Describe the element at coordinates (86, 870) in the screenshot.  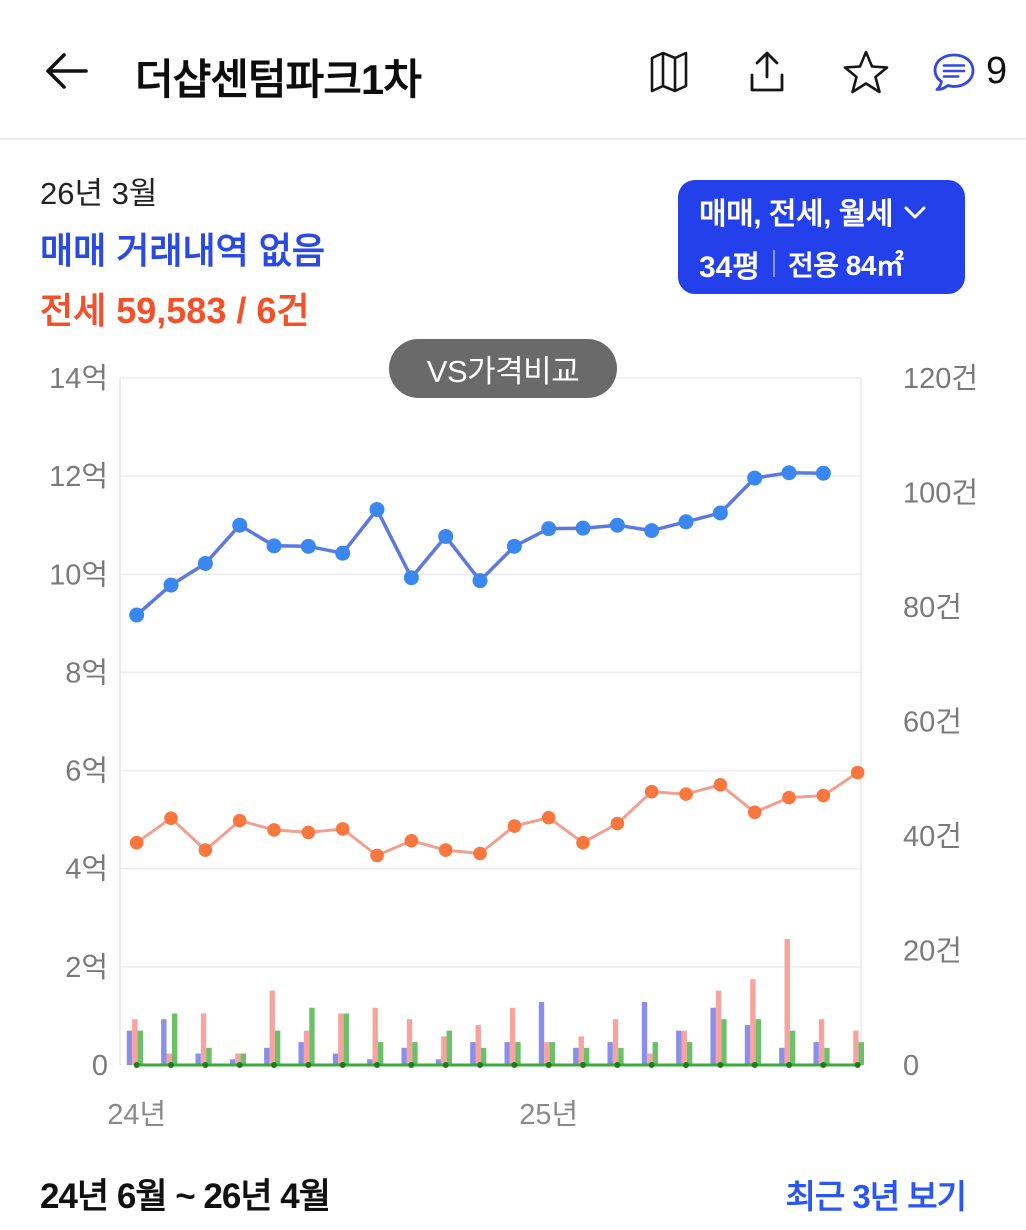
I see `svg-text: 4억` at that location.